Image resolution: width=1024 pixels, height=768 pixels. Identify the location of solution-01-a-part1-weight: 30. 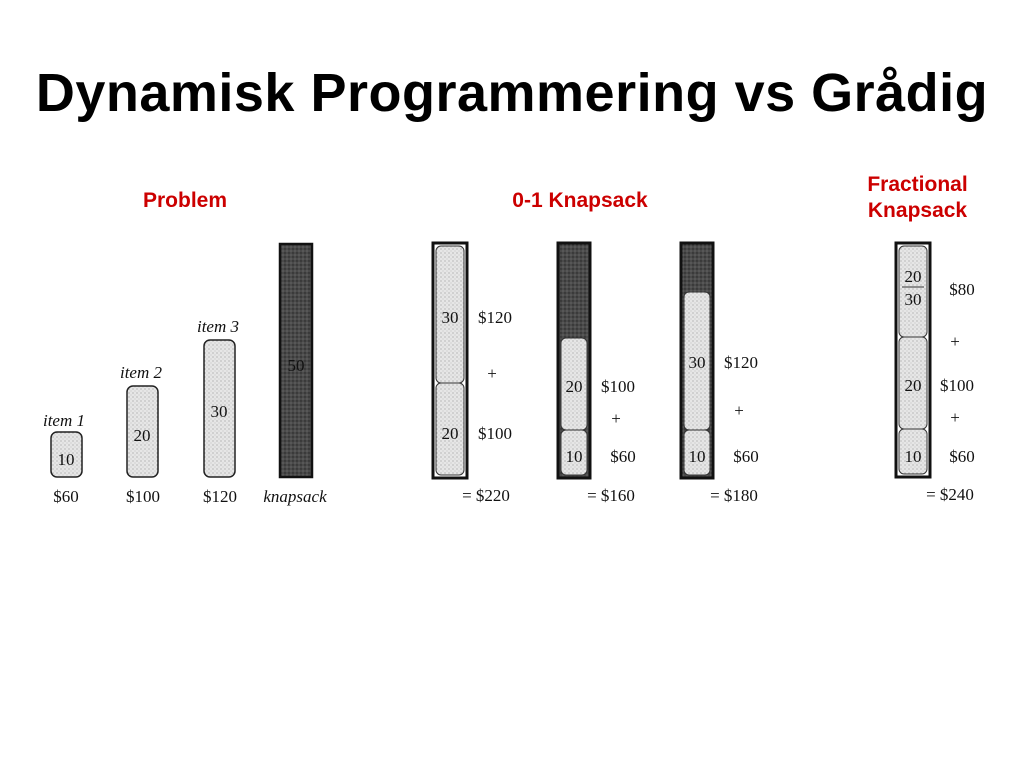
(450, 317).